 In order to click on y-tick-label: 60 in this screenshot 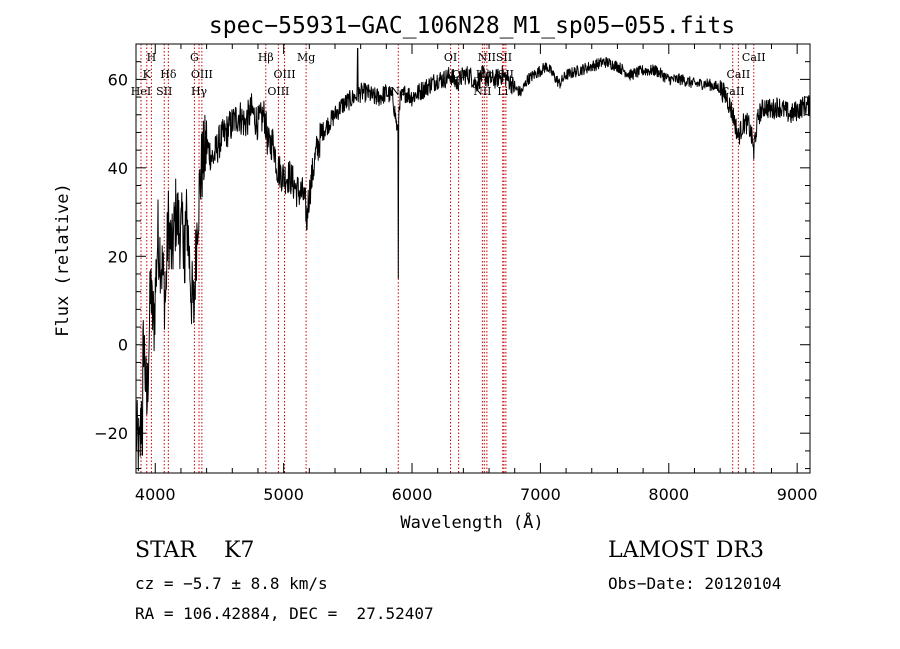, I will do `click(118, 79)`.